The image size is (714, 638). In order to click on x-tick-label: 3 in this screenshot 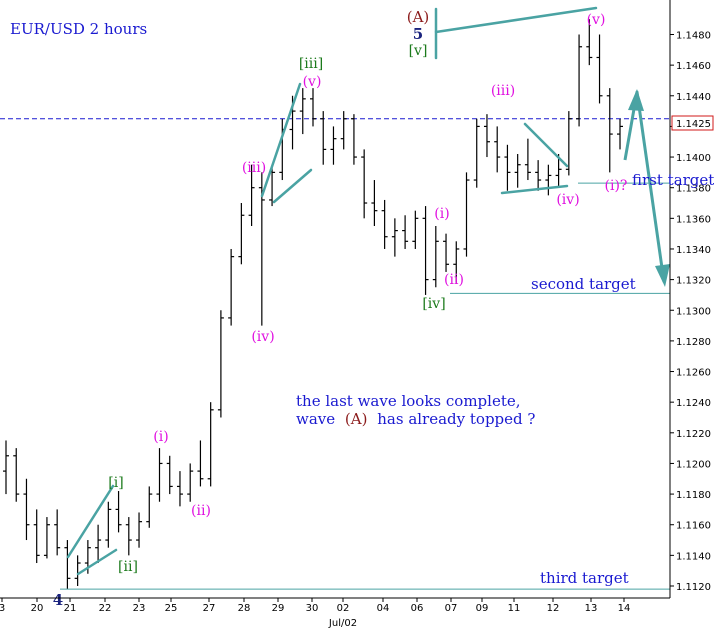, I will do `click(2, 608)`.